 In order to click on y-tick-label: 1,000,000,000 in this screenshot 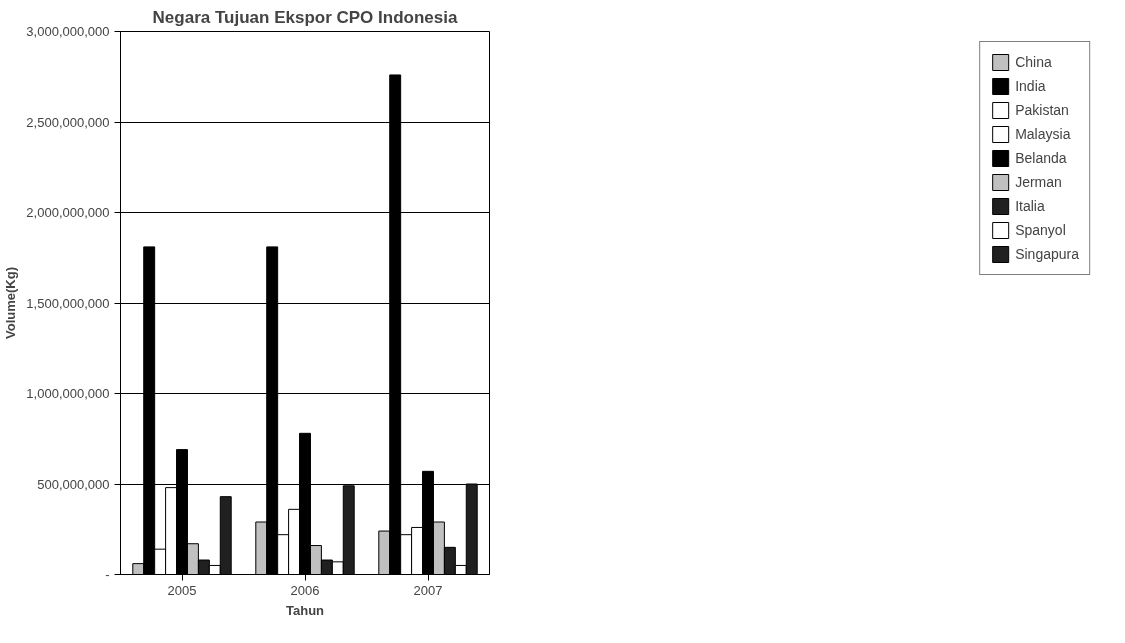, I will do `click(68, 393)`.